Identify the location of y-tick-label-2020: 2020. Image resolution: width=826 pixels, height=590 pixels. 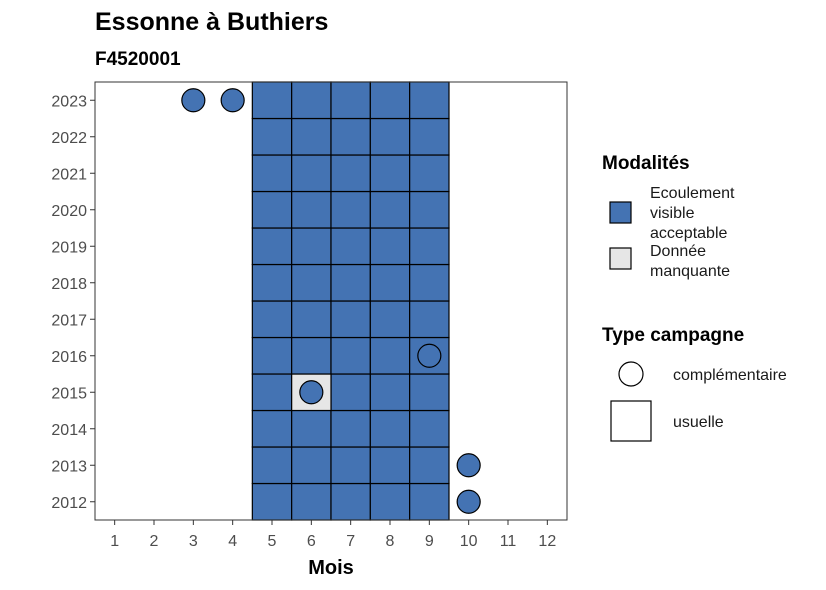
(69, 211).